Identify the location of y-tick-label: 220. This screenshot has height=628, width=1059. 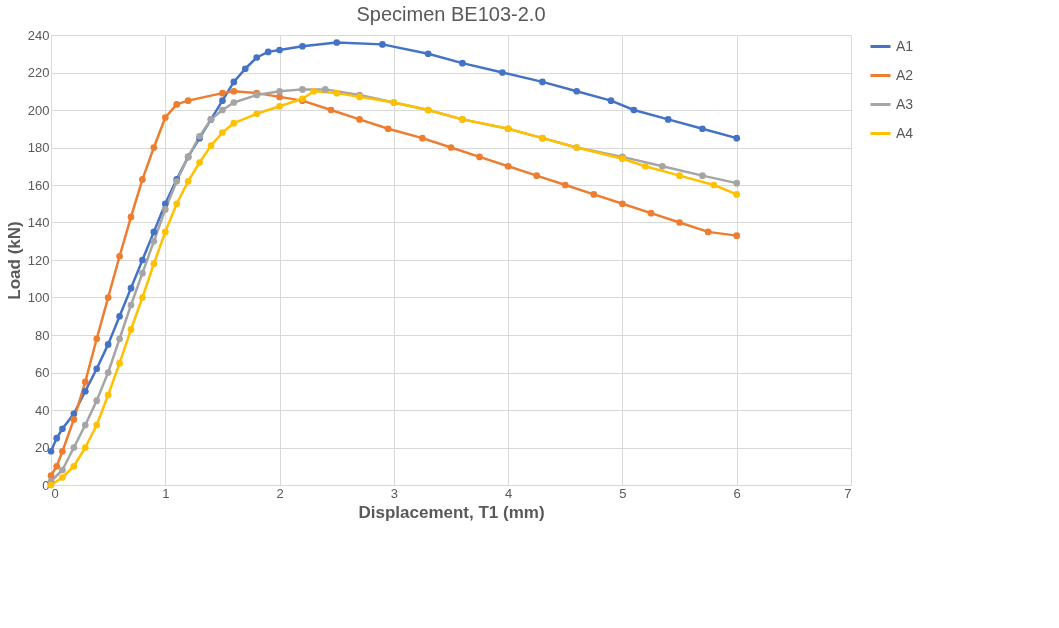
(38, 72).